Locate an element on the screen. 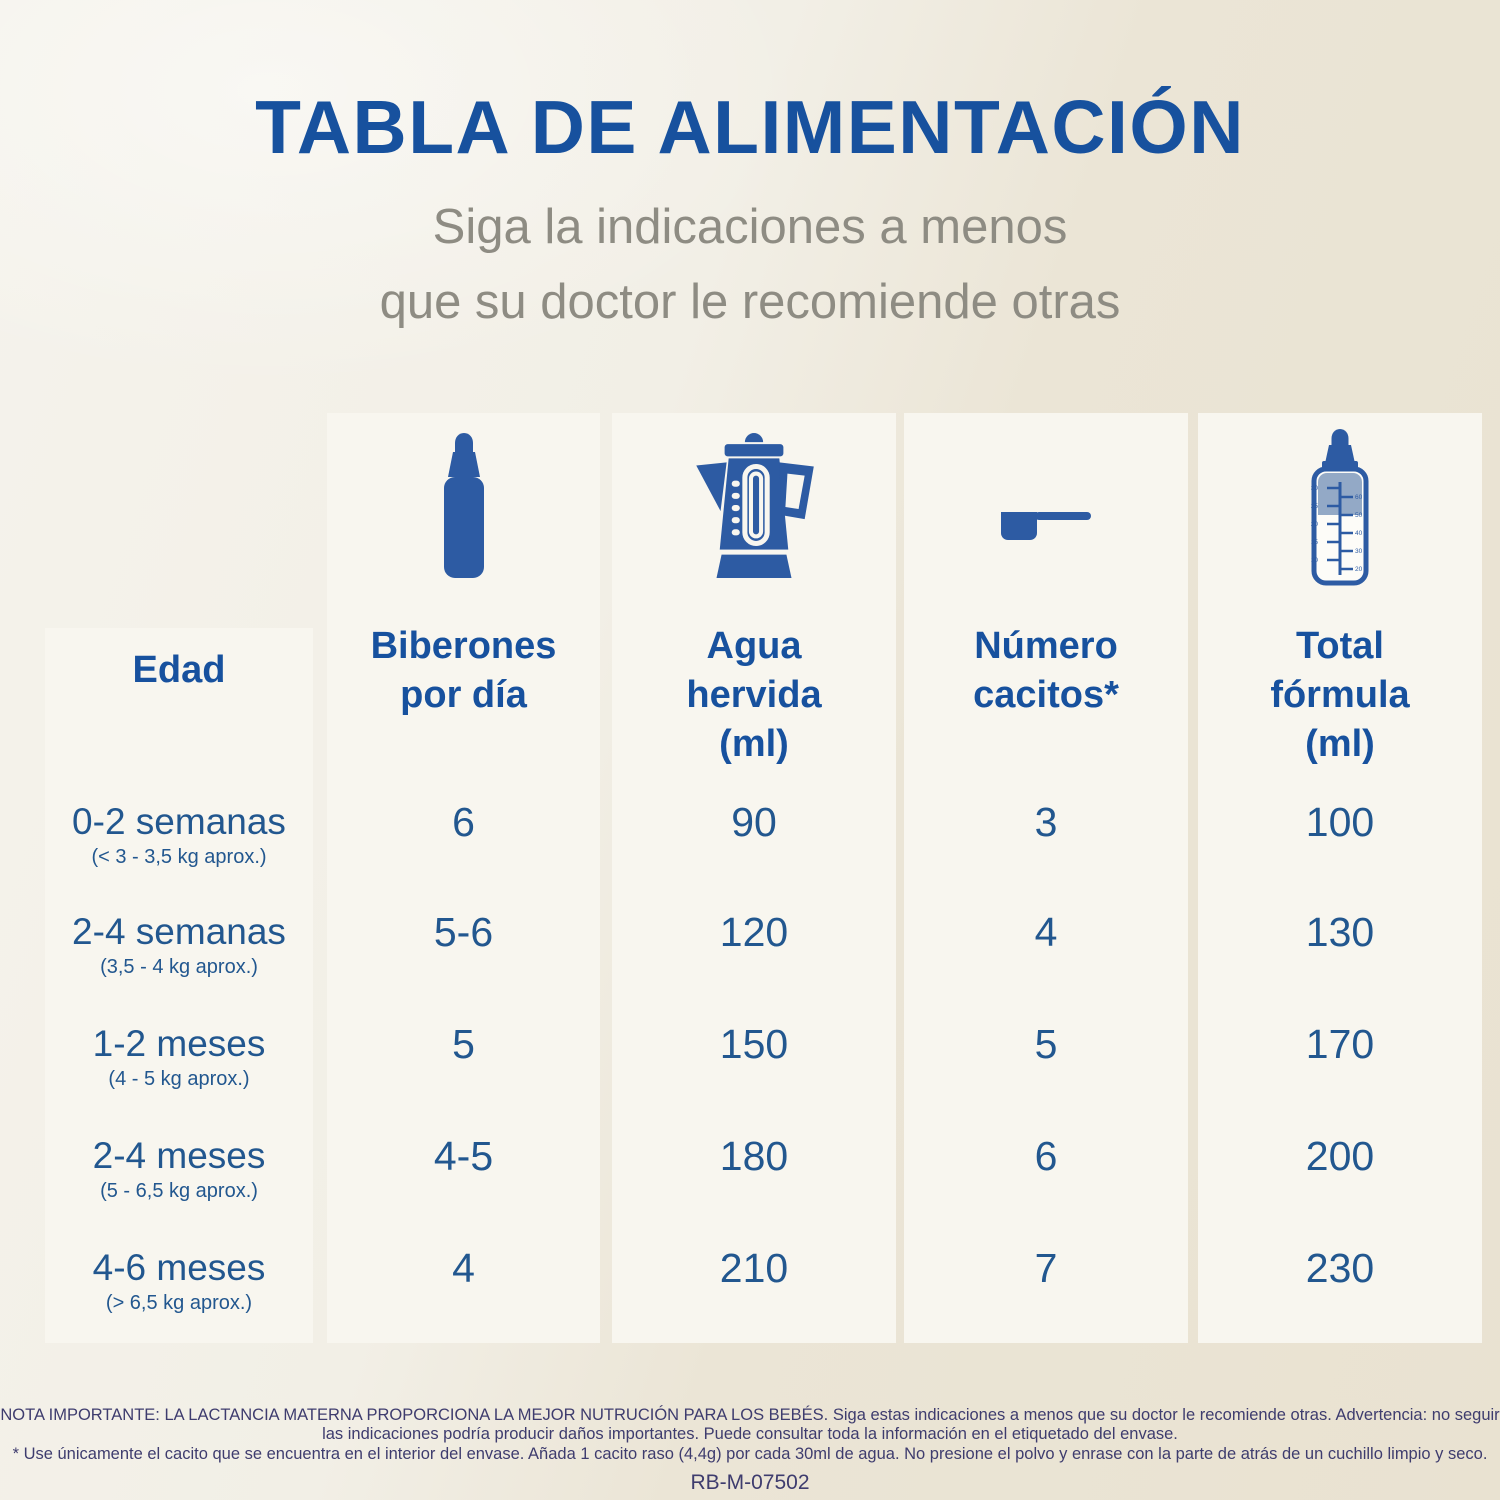  age-cell: 0-2 semanas (< 3 - 3,5 kg aprox.) is located at coordinates (179, 834).